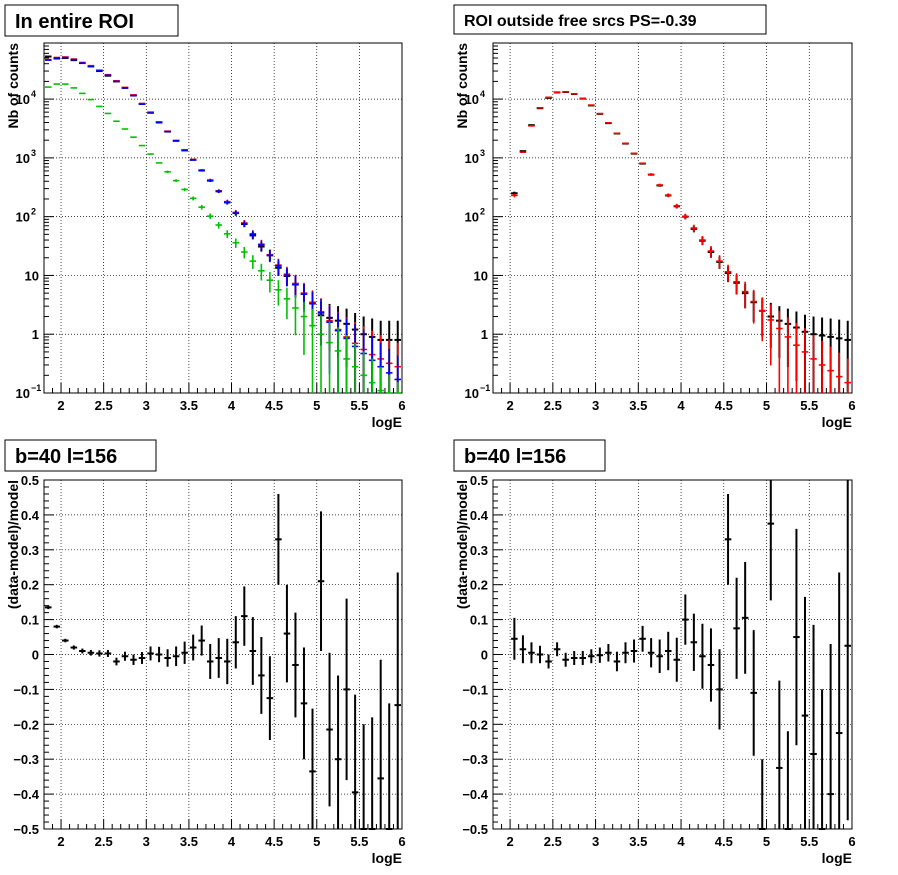 This screenshot has width=898, height=875. I want to click on y-tick-label: −0.5, so click(475, 829).